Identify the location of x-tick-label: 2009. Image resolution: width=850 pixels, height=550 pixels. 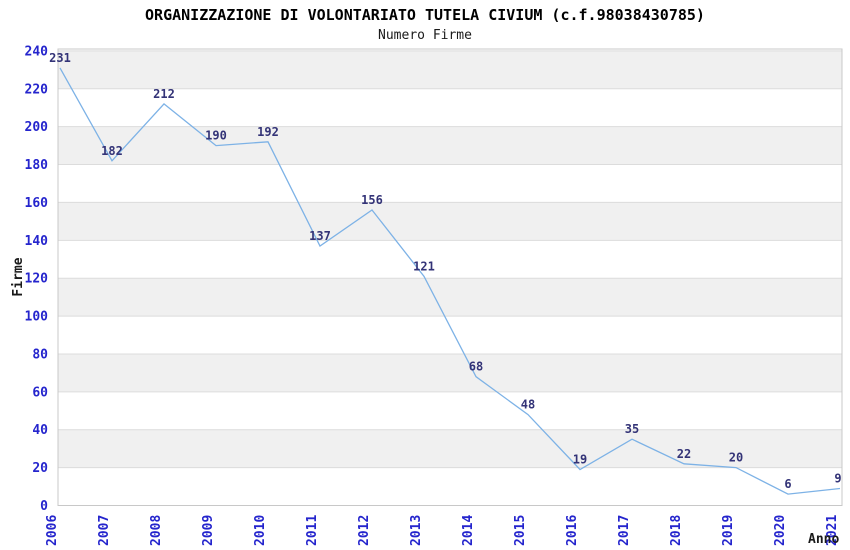
(208, 530).